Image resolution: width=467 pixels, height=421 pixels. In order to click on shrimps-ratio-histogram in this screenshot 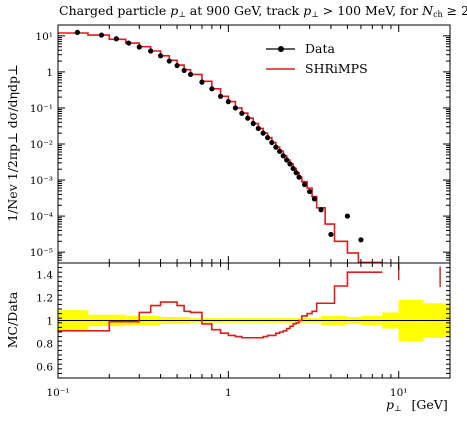, I will do `click(220, 305)`.